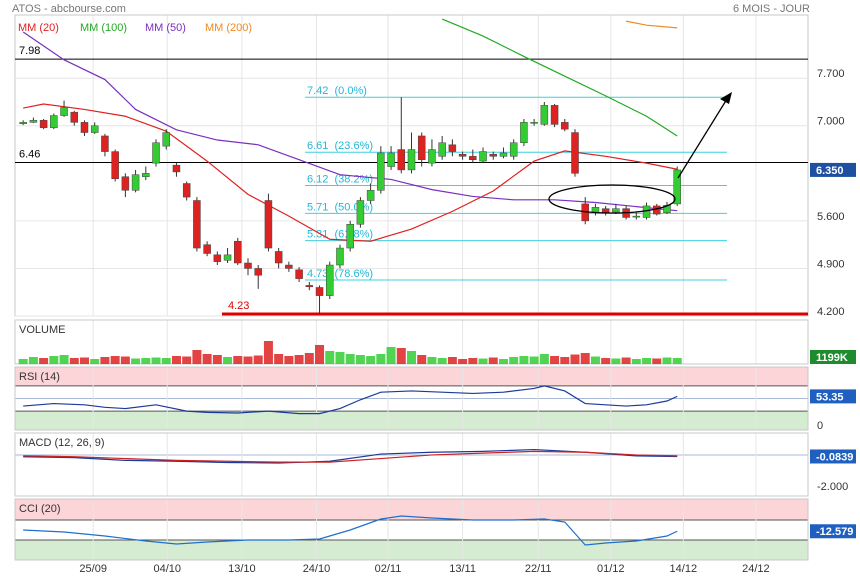 This screenshot has height=580, width=860. Describe the element at coordinates (242, 569) in the screenshot. I see `x-tick-label: 13/10` at that location.